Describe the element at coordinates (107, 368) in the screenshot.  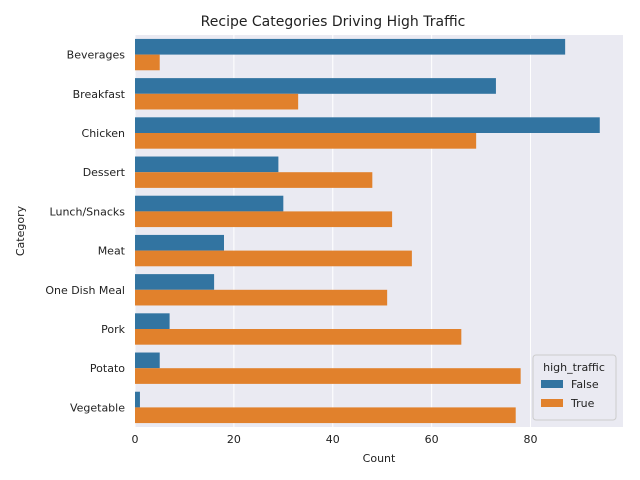
I see `y-tick-label: Potato` at that location.